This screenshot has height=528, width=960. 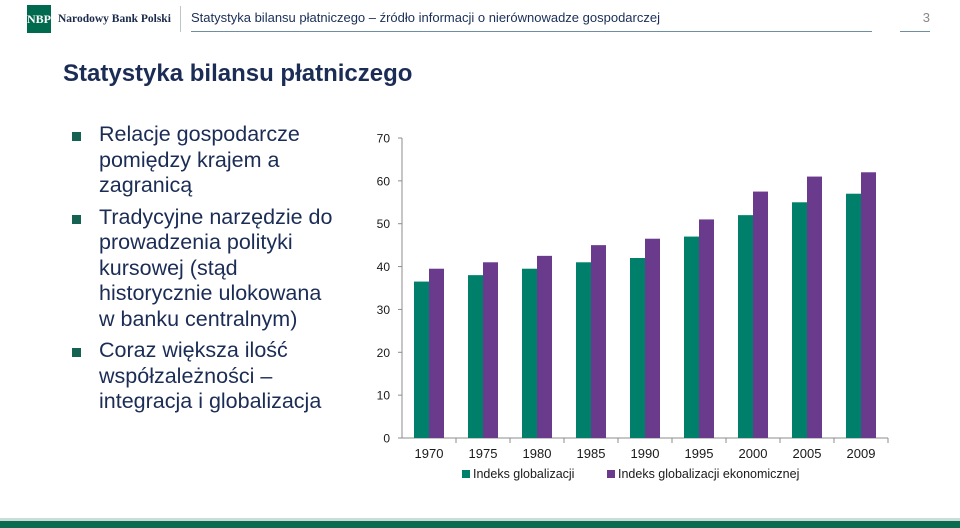 I want to click on y-tick-label: 10, so click(x=384, y=396).